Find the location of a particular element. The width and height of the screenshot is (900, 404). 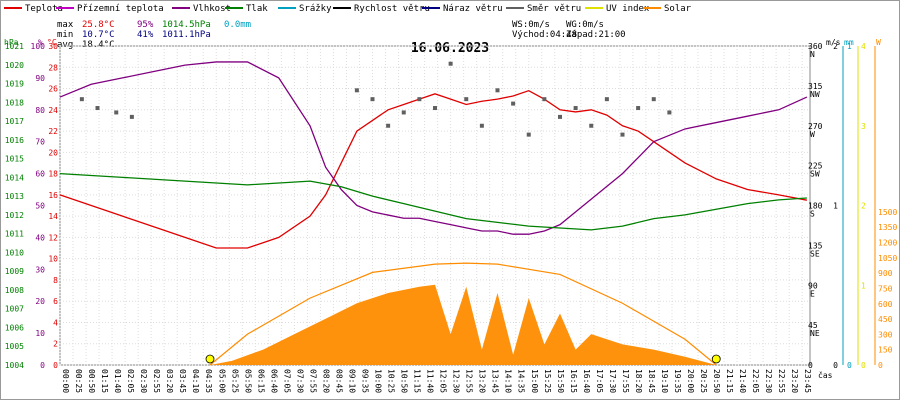

temp-axis-tick-13: 4 is located at coordinates (55, 322).